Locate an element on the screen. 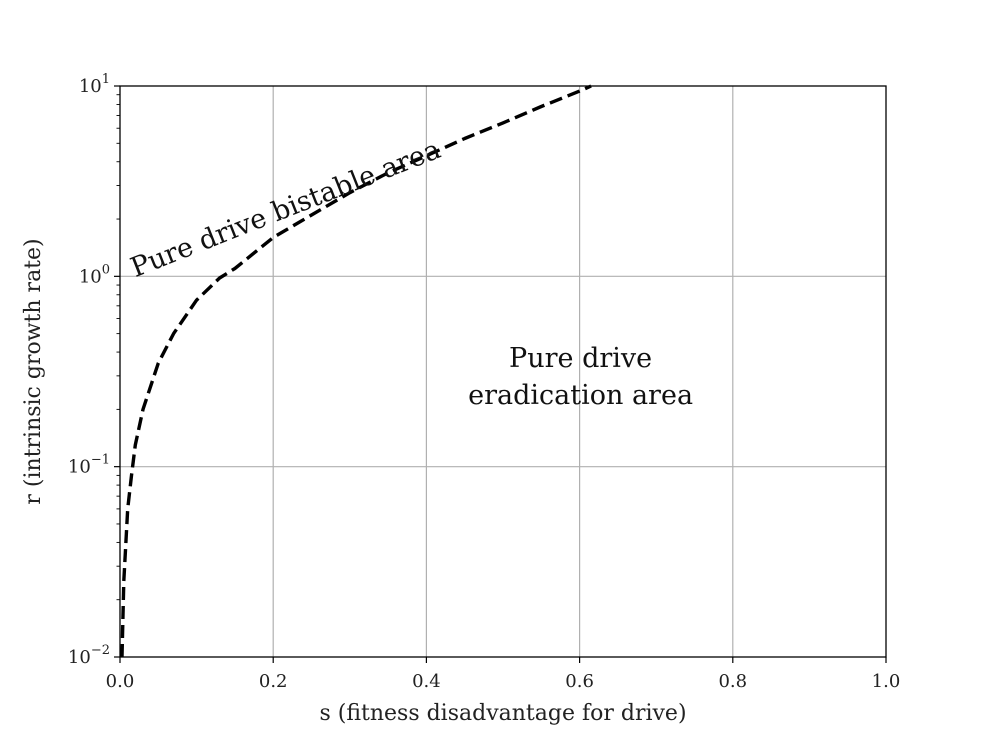 The image size is (982, 734). annotation-eradication-line1: Pure drive is located at coordinates (580, 358).